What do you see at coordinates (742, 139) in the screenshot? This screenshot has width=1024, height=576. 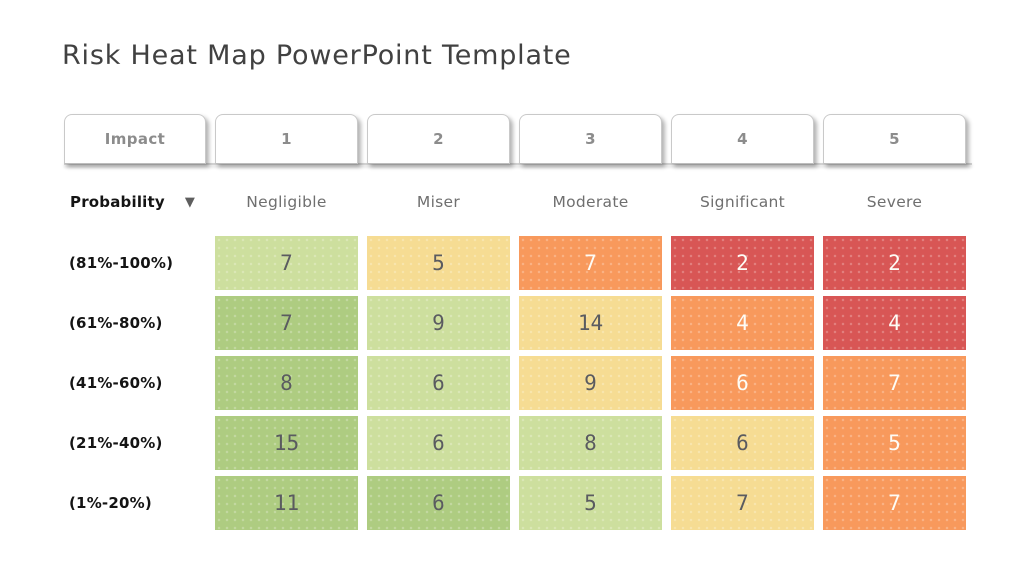 I see `tab-impact-4: 4` at bounding box center [742, 139].